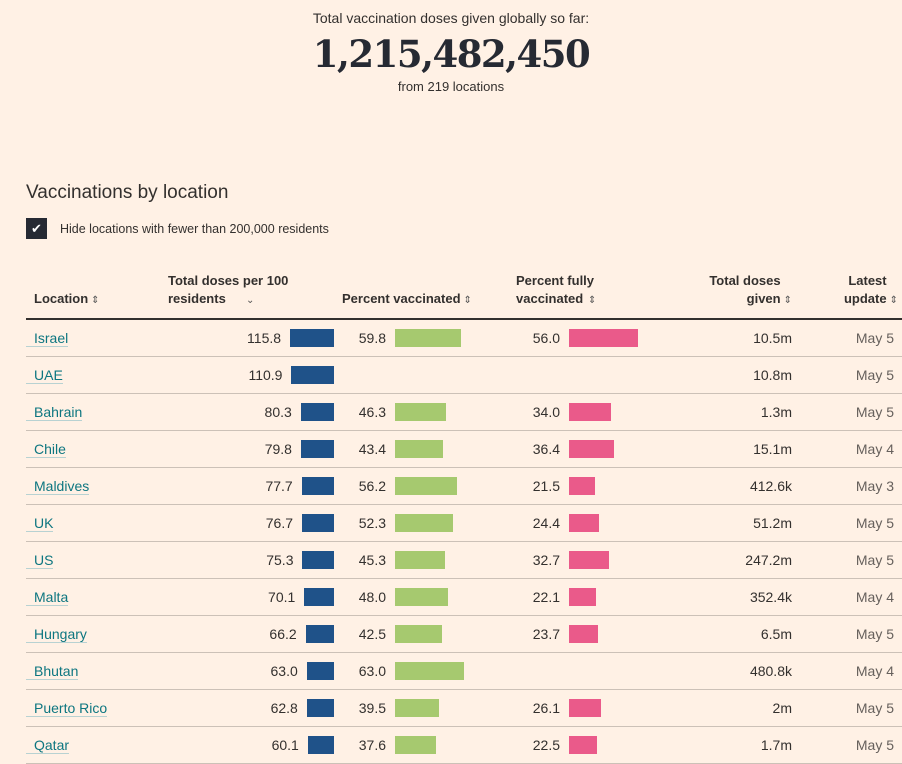 The width and height of the screenshot is (902, 764). I want to click on location-link: Puerto Rico, so click(67, 708).